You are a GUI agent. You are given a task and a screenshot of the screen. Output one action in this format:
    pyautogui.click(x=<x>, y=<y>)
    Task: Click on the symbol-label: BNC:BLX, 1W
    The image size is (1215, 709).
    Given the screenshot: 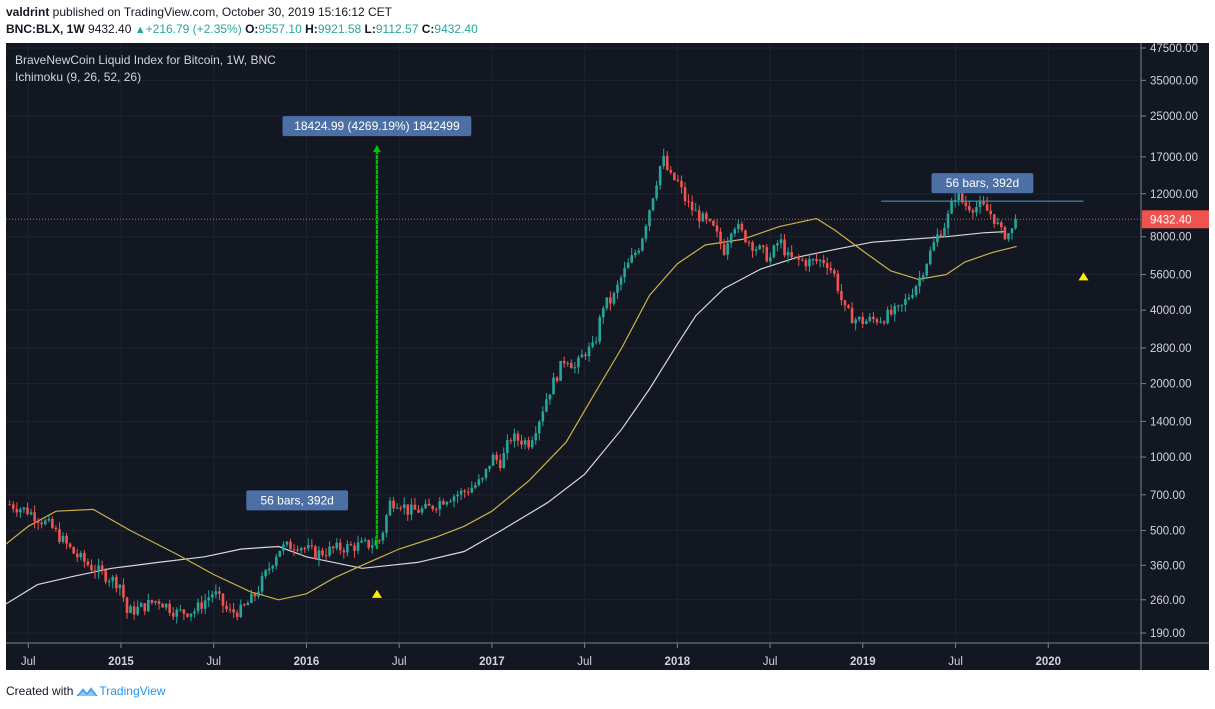 What is the action you would take?
    pyautogui.click(x=45, y=29)
    